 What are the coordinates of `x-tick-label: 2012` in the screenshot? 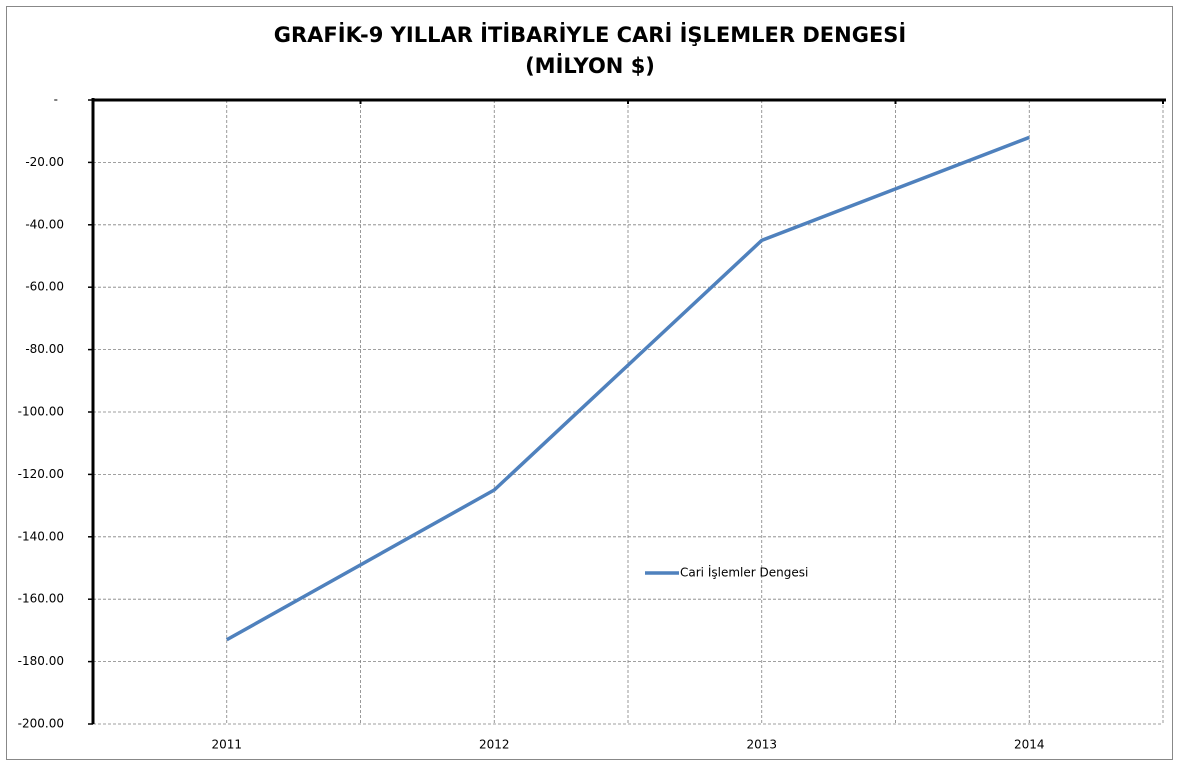 It's located at (494, 745).